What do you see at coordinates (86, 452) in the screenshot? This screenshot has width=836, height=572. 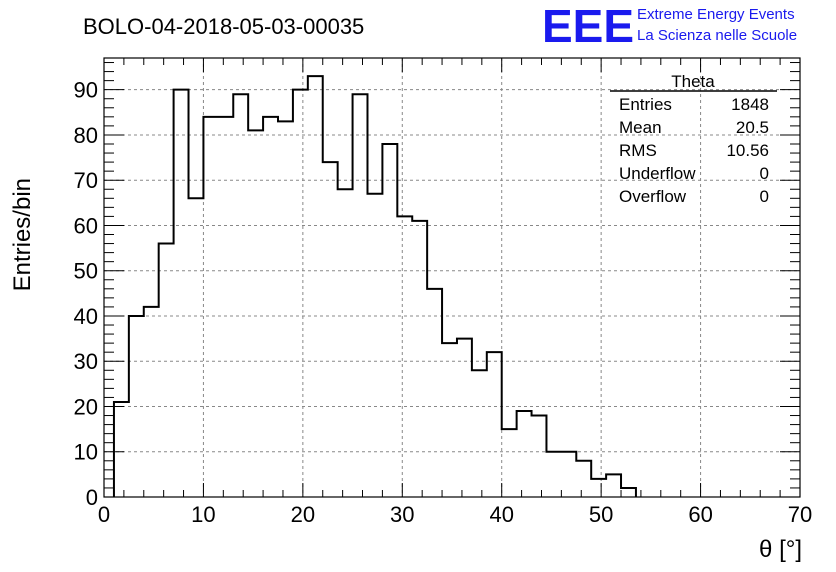 I see `y-tick-label: 10` at bounding box center [86, 452].